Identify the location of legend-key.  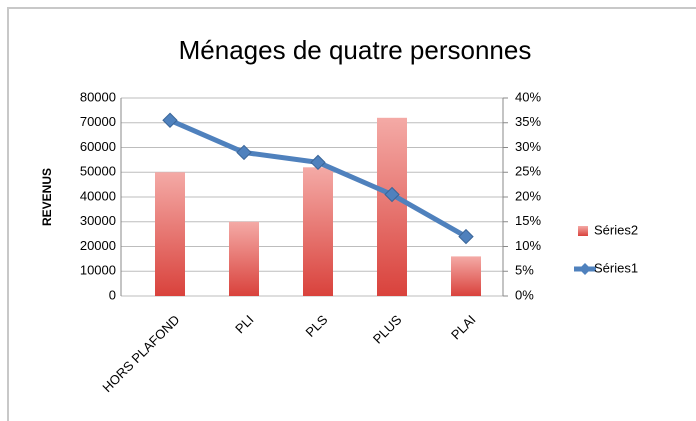
(583, 231).